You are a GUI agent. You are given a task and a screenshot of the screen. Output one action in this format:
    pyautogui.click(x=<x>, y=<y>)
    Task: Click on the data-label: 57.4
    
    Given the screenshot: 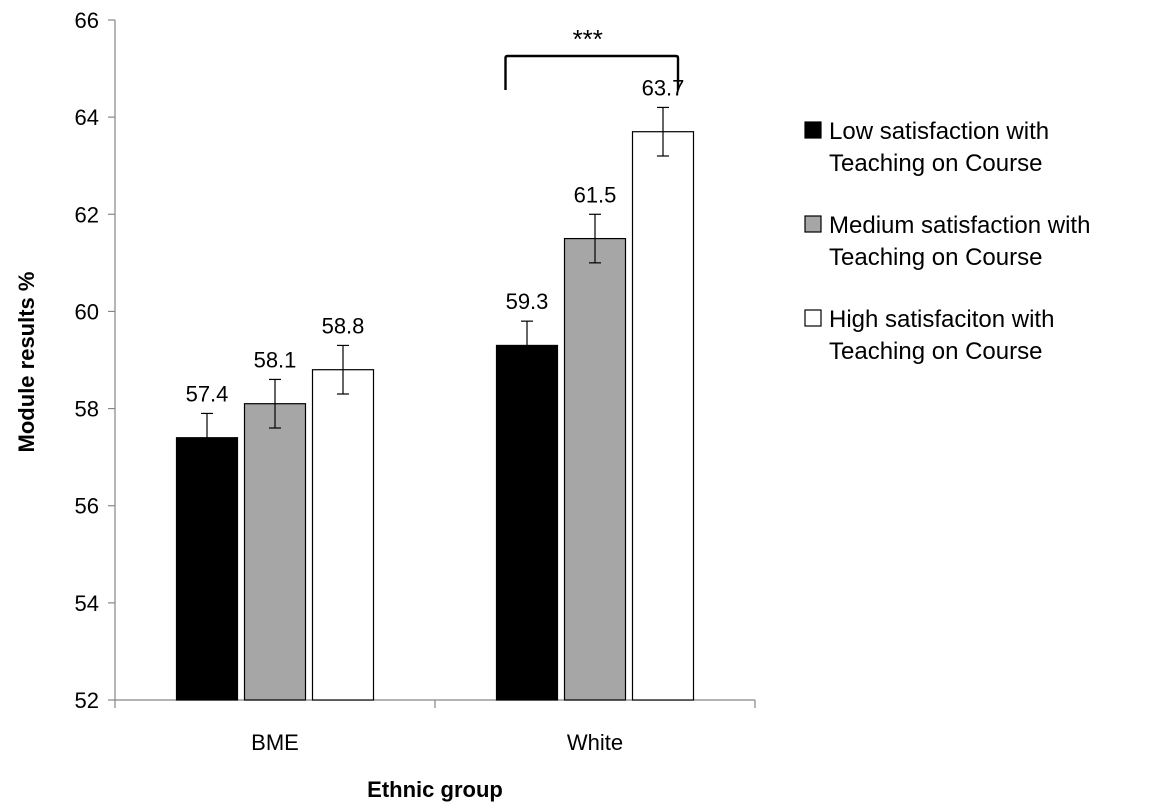 What is the action you would take?
    pyautogui.click(x=207, y=393)
    